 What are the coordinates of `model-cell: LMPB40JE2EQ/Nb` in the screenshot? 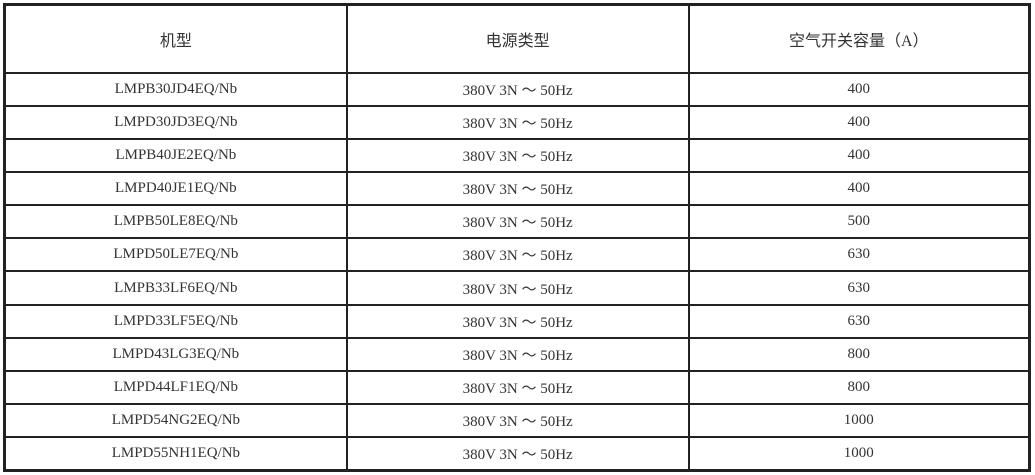 It's located at (175, 156).